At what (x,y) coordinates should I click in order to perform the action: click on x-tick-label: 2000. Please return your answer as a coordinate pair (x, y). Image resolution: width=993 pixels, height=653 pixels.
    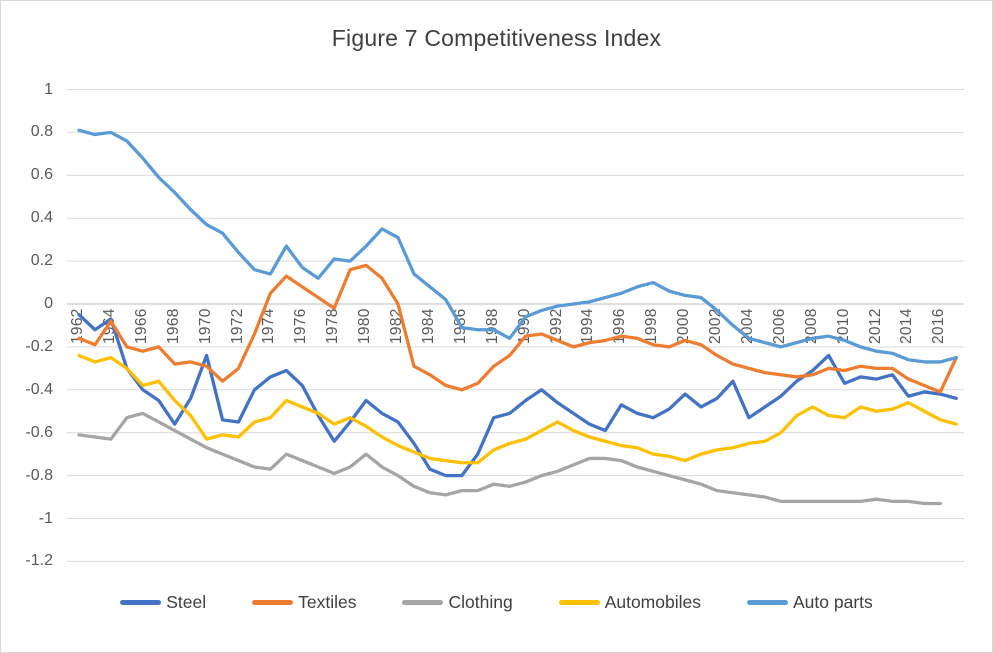
    Looking at the image, I should click on (684, 326).